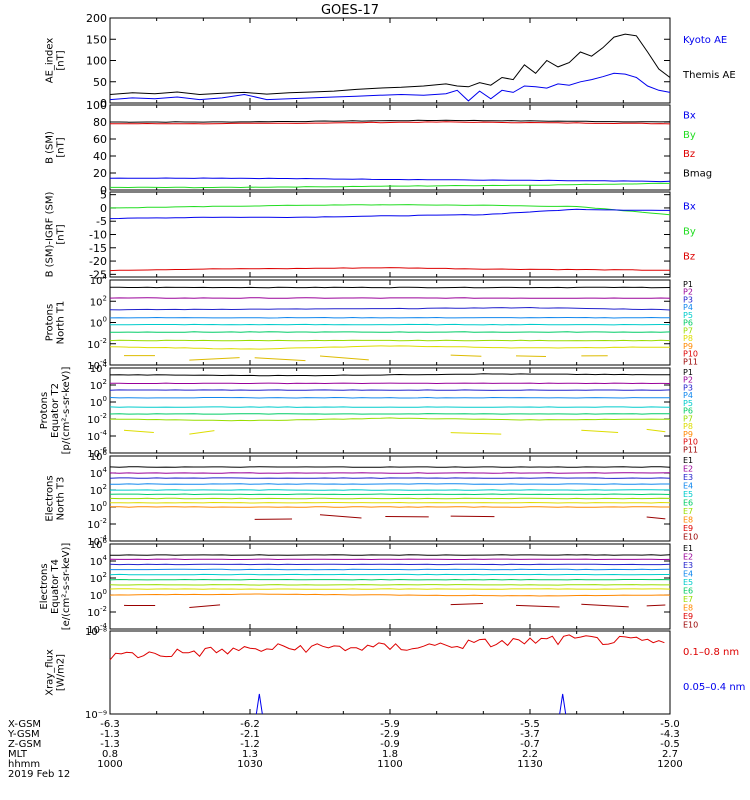 This screenshot has height=800, width=750. Describe the element at coordinates (688, 411) in the screenshot. I see `series-label: P6` at that location.